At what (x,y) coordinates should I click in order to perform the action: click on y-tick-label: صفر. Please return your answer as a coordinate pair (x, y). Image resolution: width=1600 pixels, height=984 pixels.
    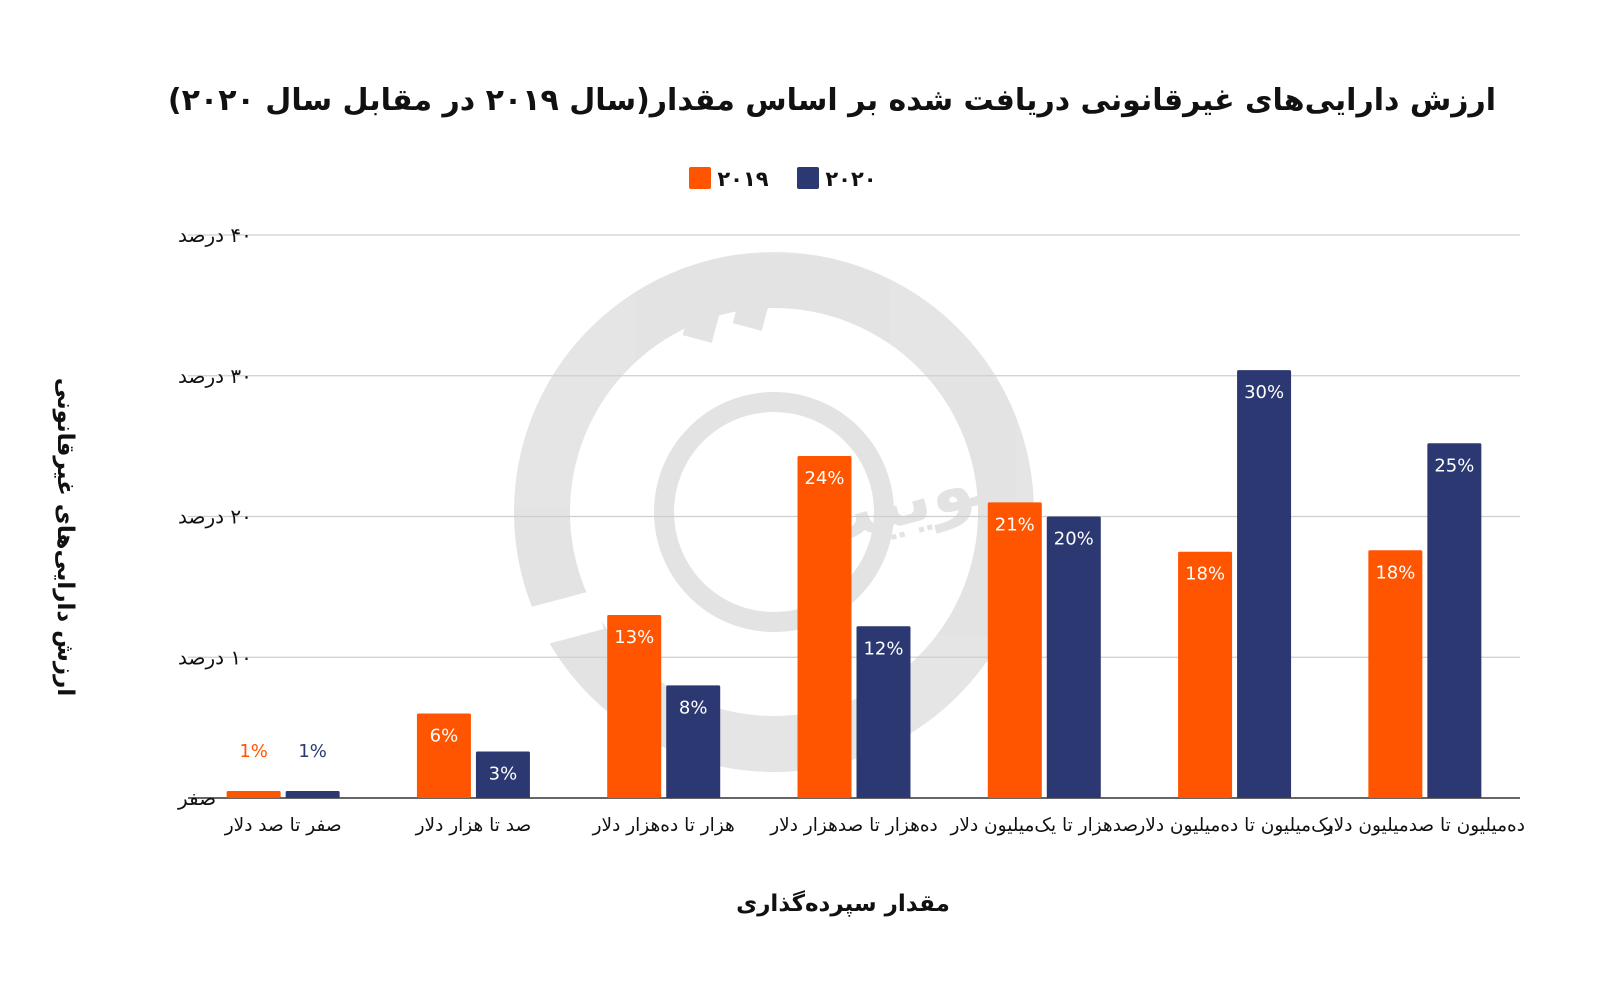
    Looking at the image, I should click on (196, 798).